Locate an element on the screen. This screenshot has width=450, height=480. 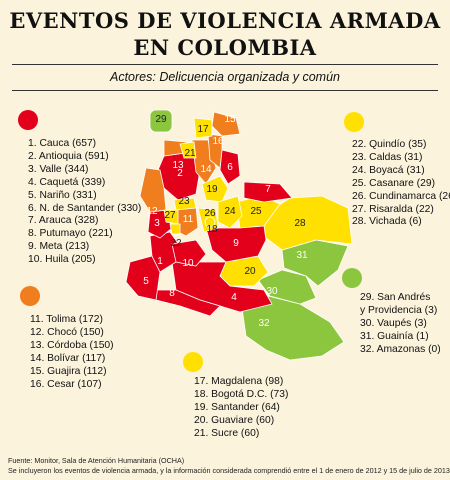
region-28-vichada is located at coordinates (307, 223).